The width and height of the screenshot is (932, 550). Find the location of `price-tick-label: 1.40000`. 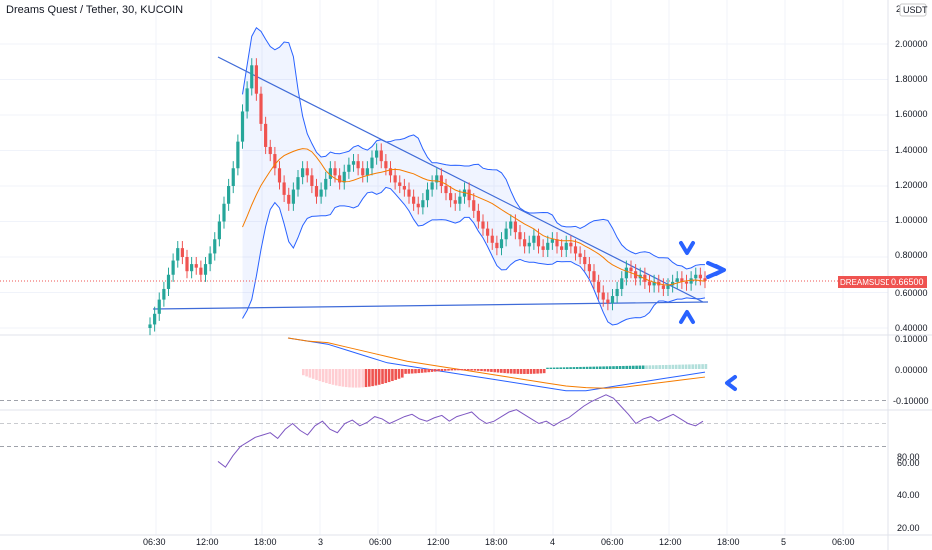

price-tick-label: 1.40000 is located at coordinates (911, 150).